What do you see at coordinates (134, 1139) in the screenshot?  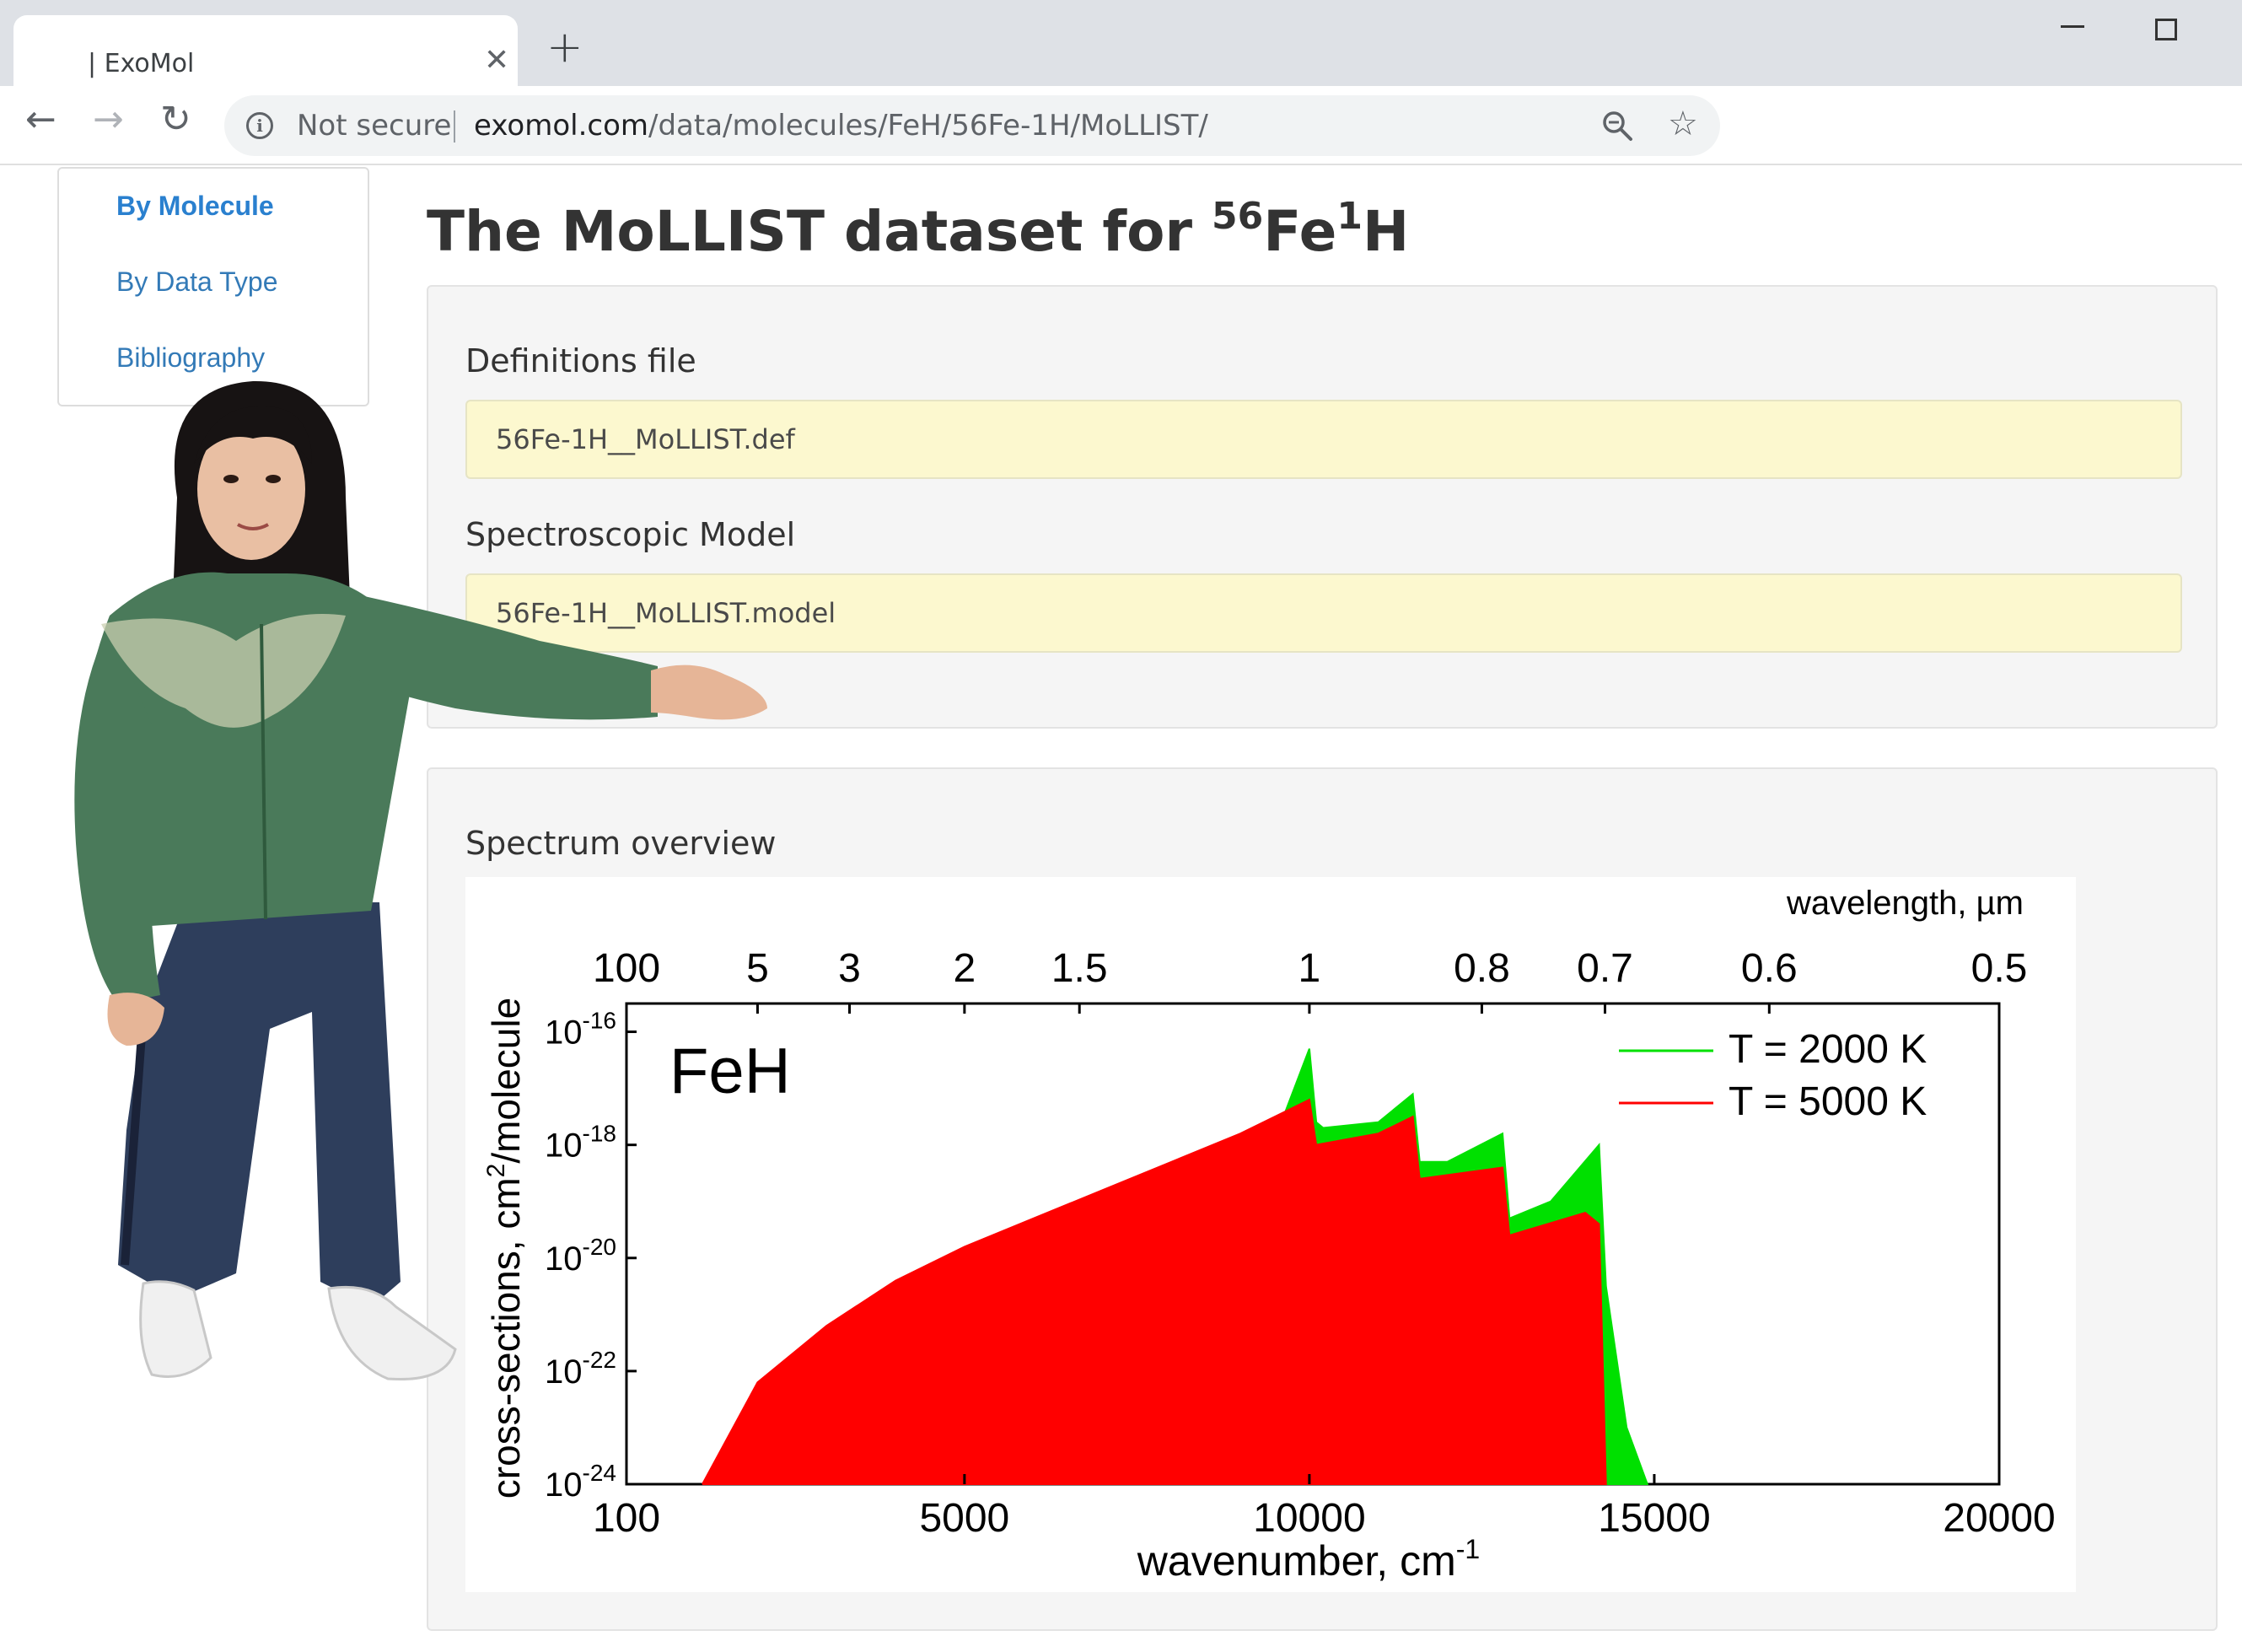 I see `presenter-jeans-stripe` at bounding box center [134, 1139].